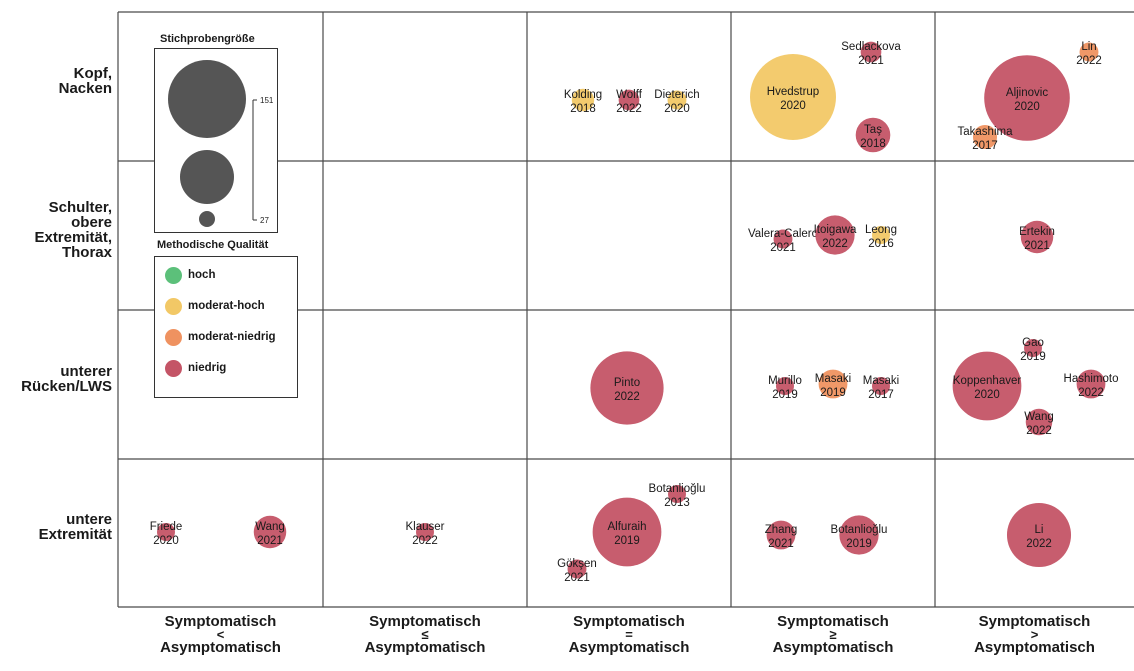 This screenshot has width=1134, height=671. Describe the element at coordinates (985, 146) in the screenshot. I see `study-year-label: 2017` at that location.